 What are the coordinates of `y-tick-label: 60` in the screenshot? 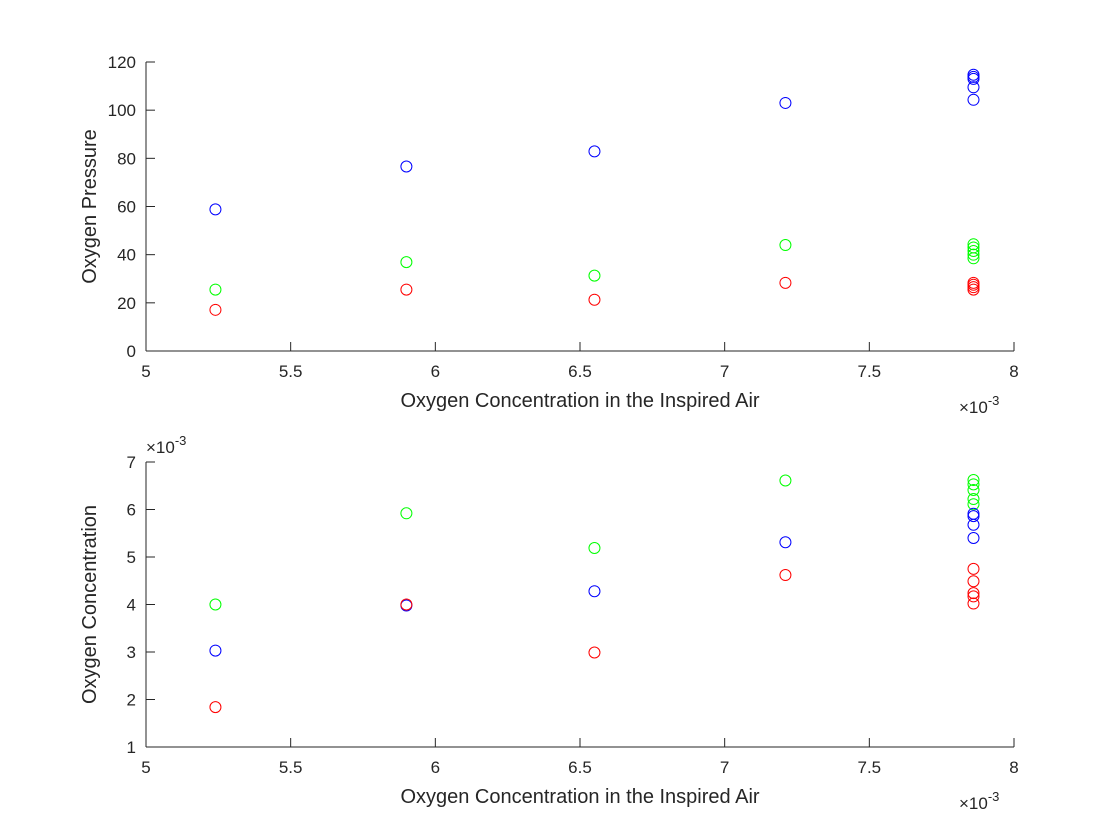 It's located at (126, 207).